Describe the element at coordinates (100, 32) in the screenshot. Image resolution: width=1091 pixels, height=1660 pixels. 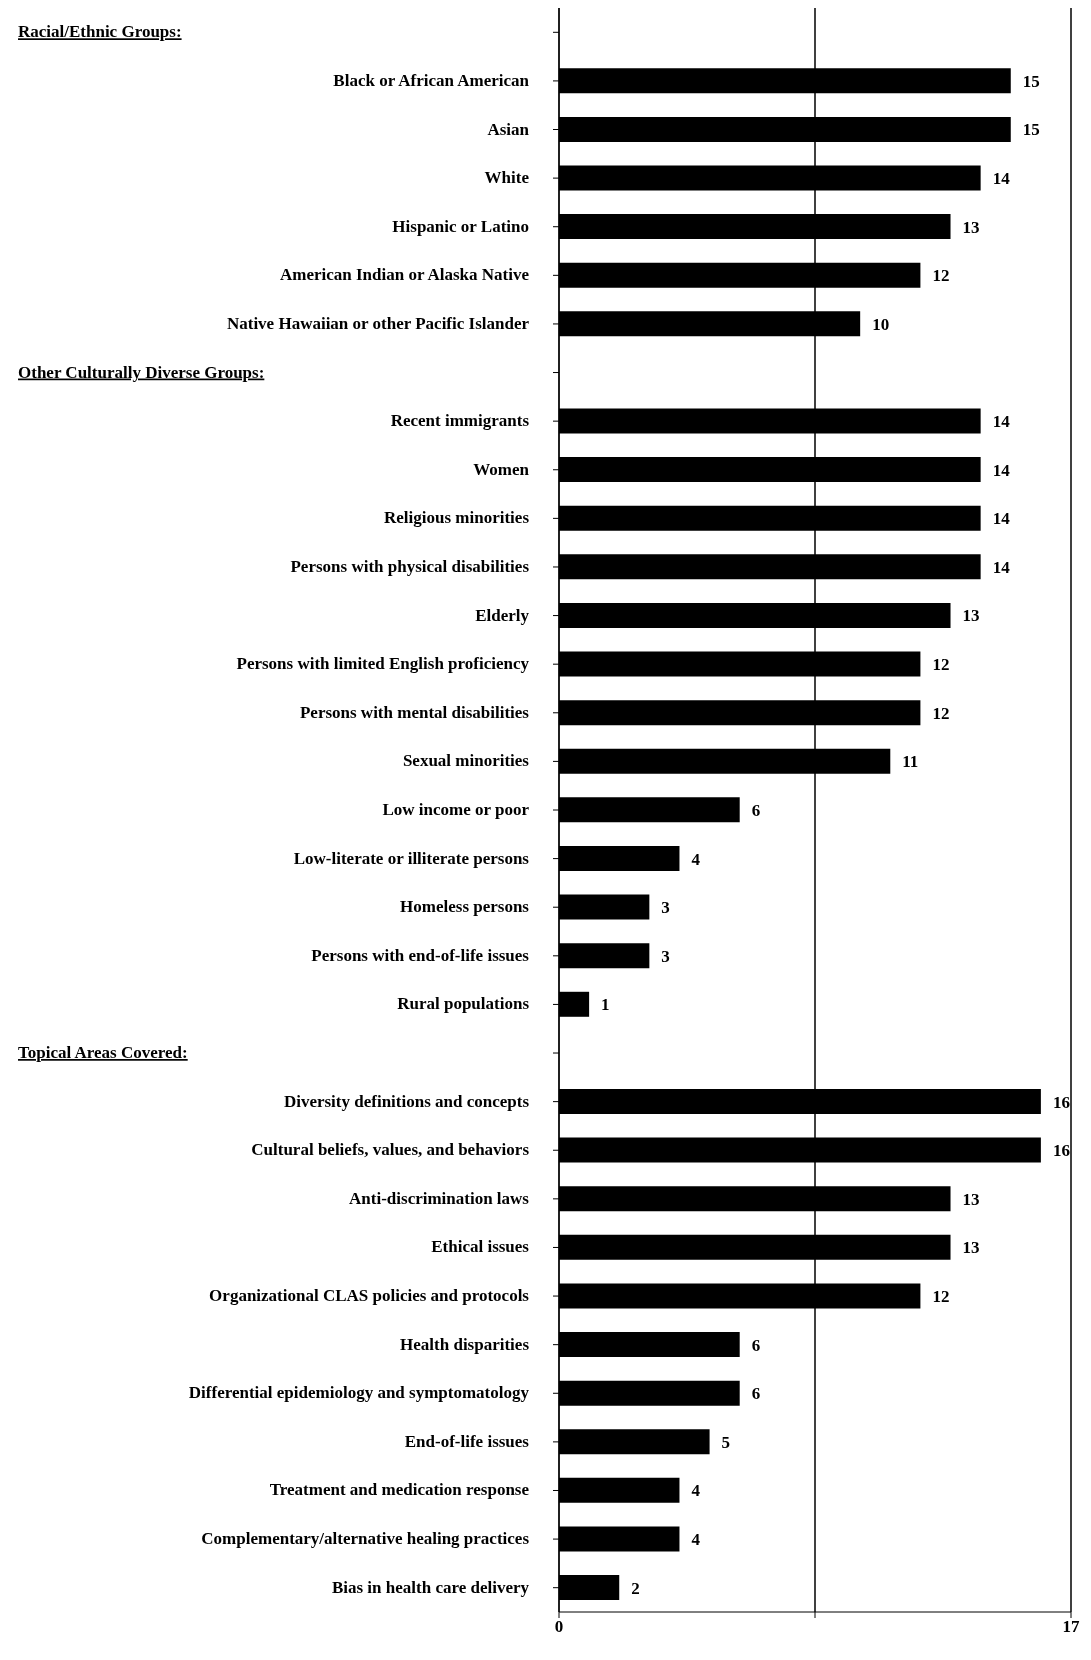
I see `text: Racial/Ethnic Groups:` at that location.